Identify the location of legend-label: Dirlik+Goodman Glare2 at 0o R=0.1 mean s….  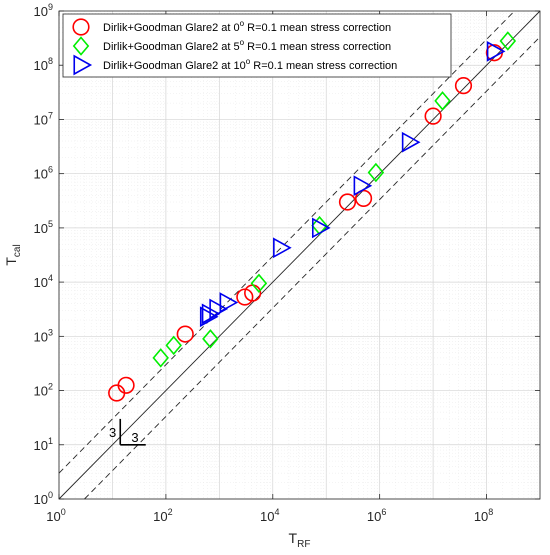
(247, 26).